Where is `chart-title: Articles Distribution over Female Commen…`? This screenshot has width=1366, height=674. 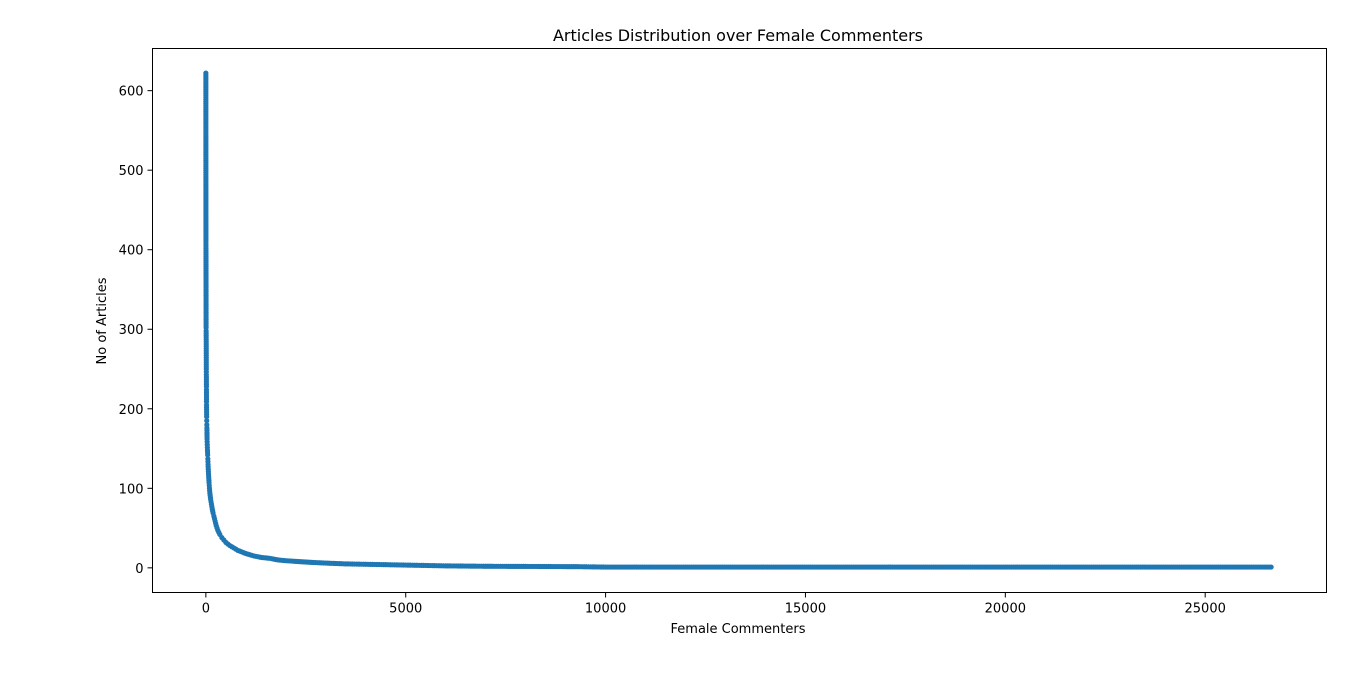 chart-title: Articles Distribution over Female Commen… is located at coordinates (738, 35).